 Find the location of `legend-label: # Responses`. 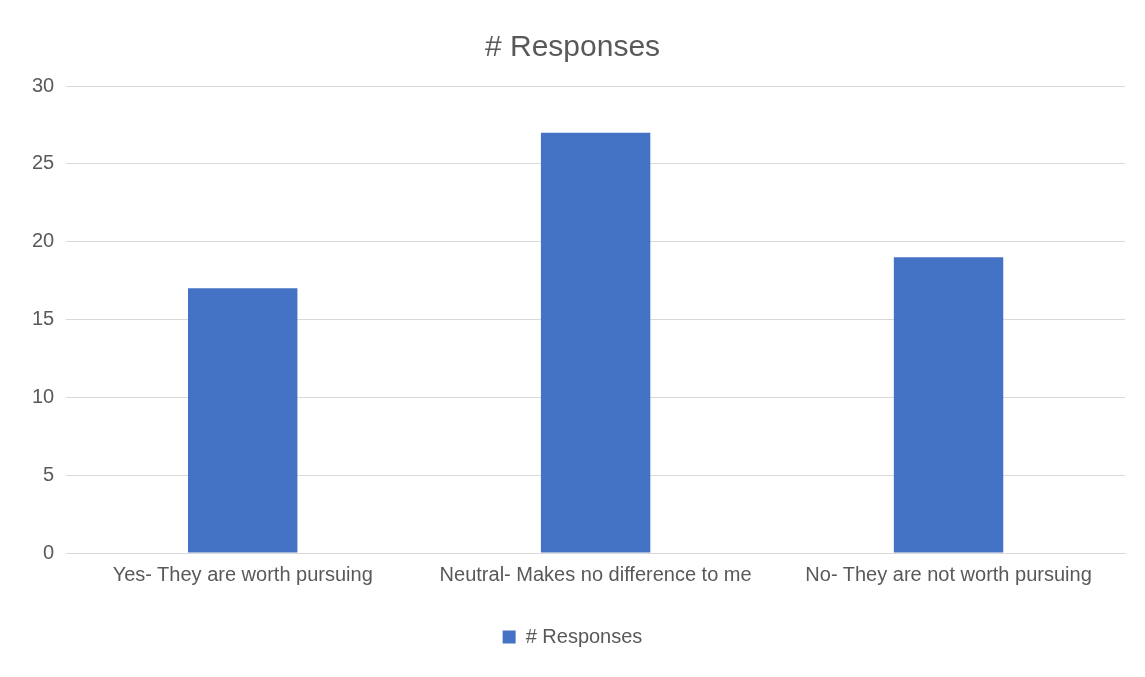

legend-label: # Responses is located at coordinates (584, 635).